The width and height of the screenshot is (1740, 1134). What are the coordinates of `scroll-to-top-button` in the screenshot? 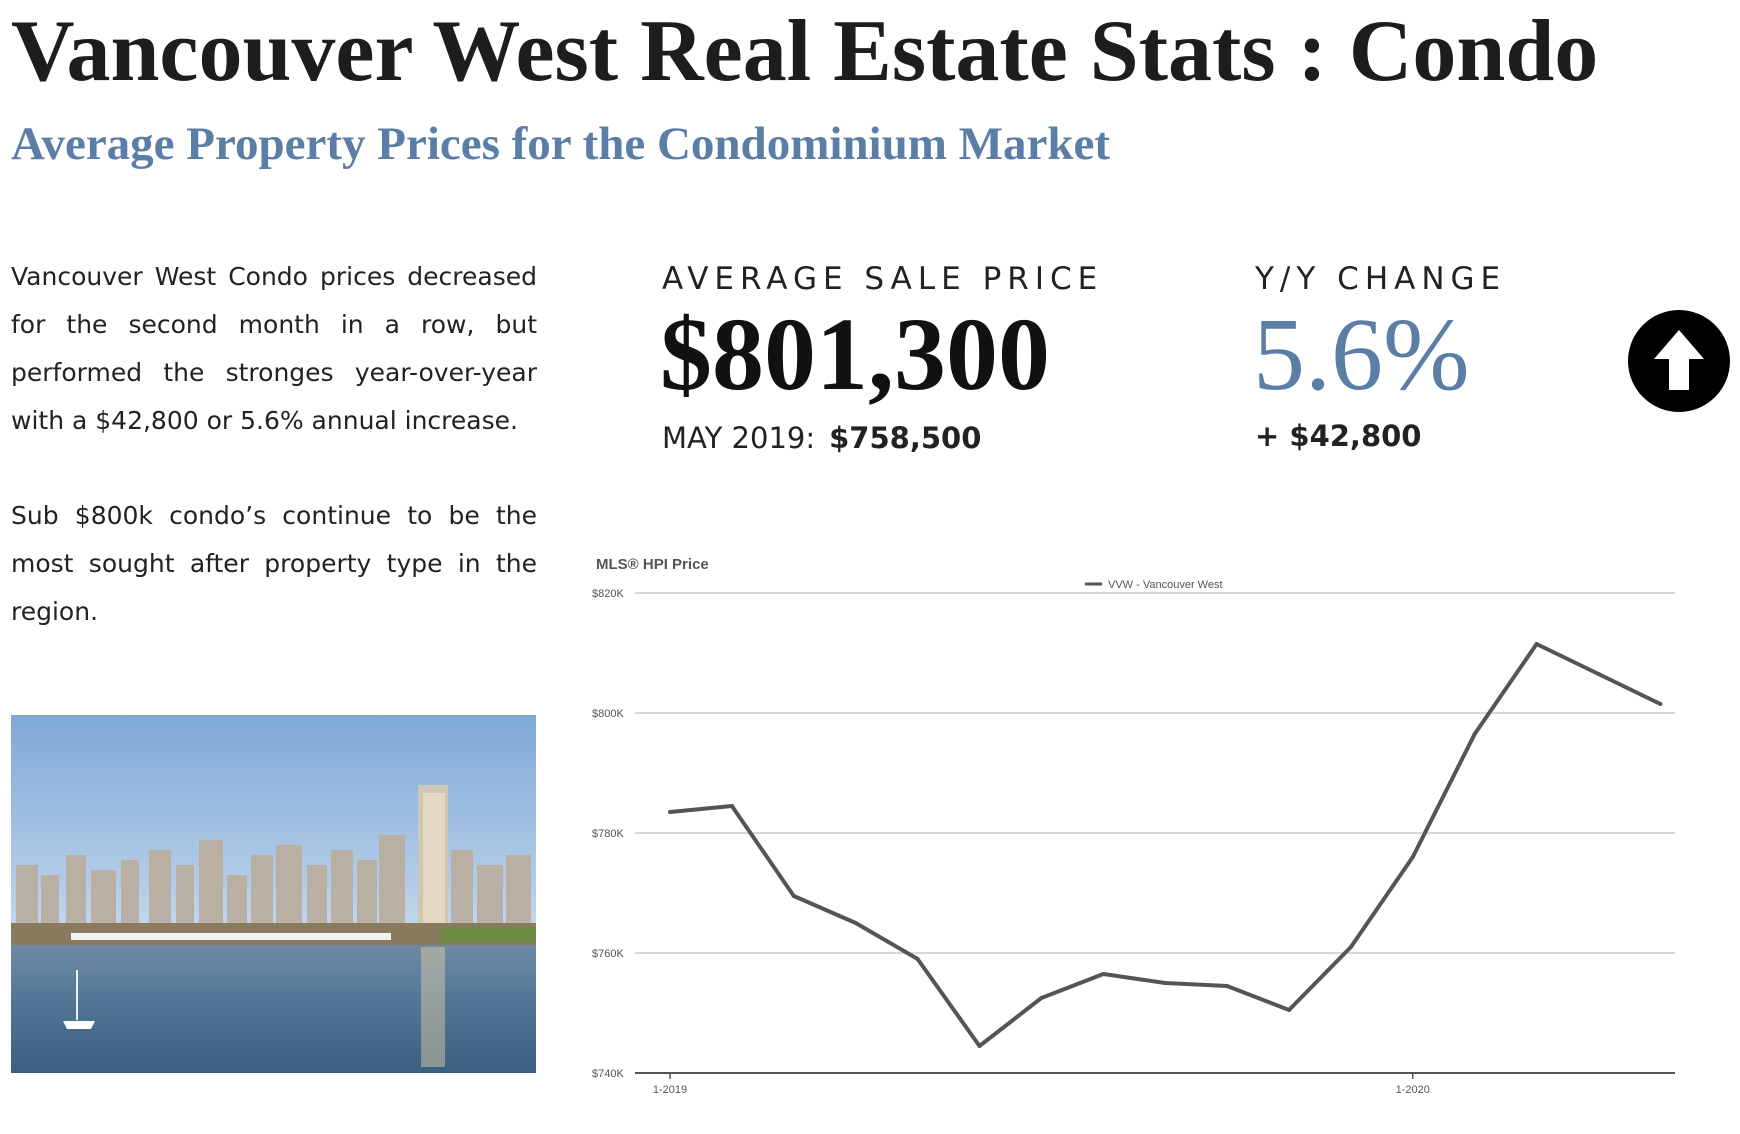 It's located at (1679, 361).